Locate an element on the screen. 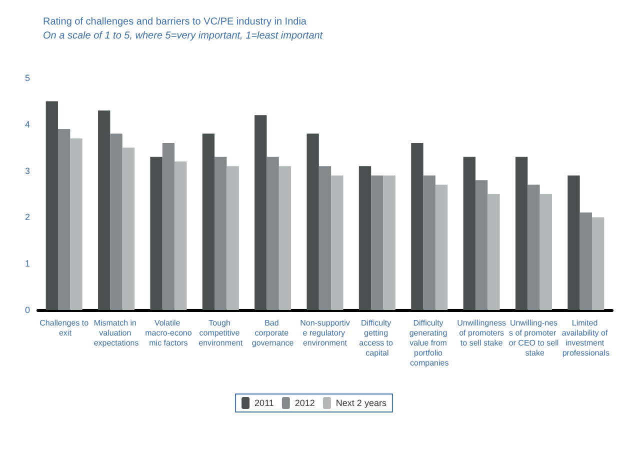 Image resolution: width=628 pixels, height=458 pixels. x-tick-label: Mismatch in valuation expectations is located at coordinates (116, 333).